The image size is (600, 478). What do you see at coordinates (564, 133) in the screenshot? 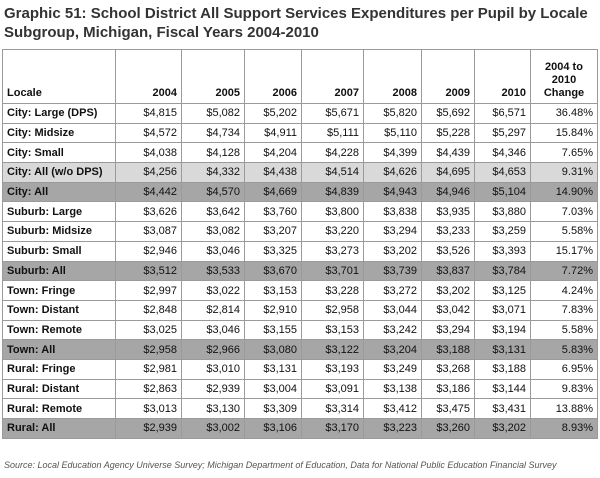
I see `value-cell: 15.84%` at bounding box center [564, 133].